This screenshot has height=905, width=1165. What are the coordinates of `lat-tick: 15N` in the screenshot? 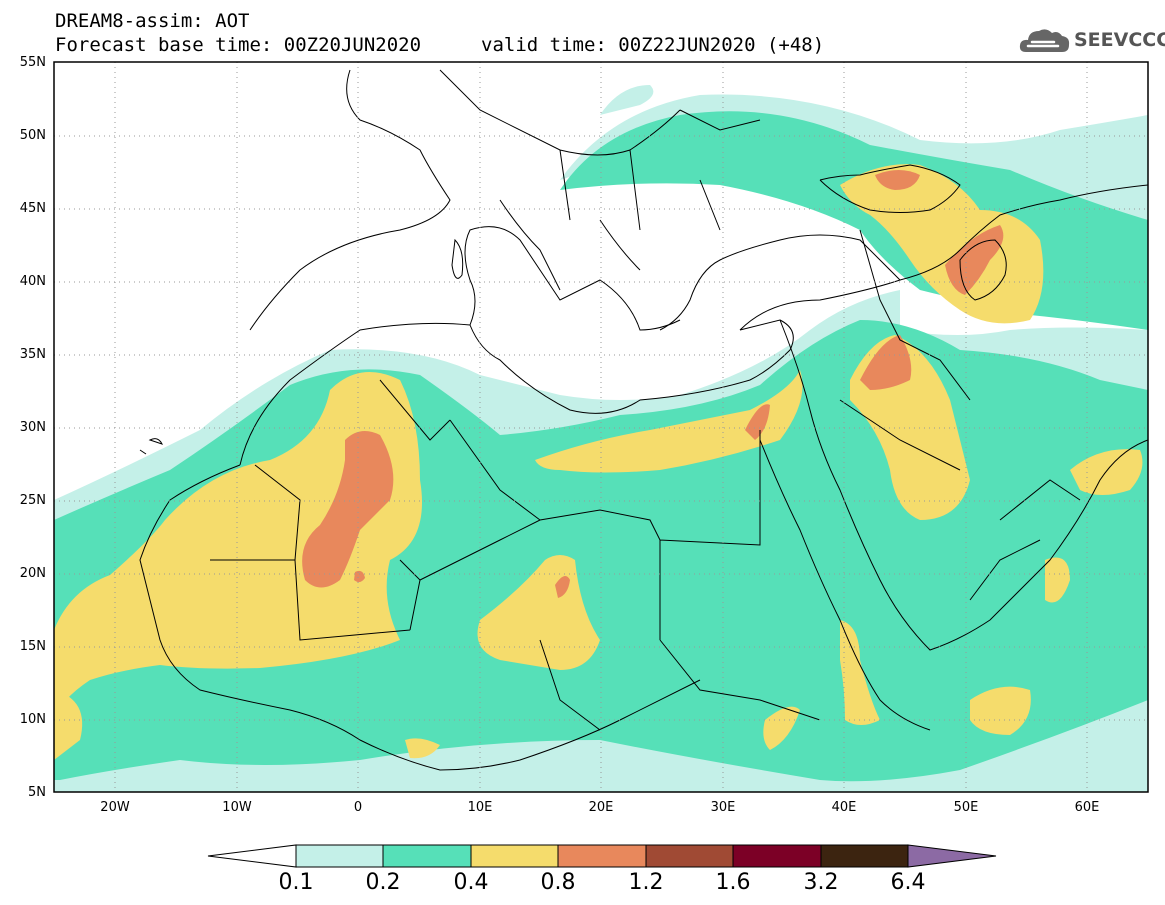 It's located at (32, 646).